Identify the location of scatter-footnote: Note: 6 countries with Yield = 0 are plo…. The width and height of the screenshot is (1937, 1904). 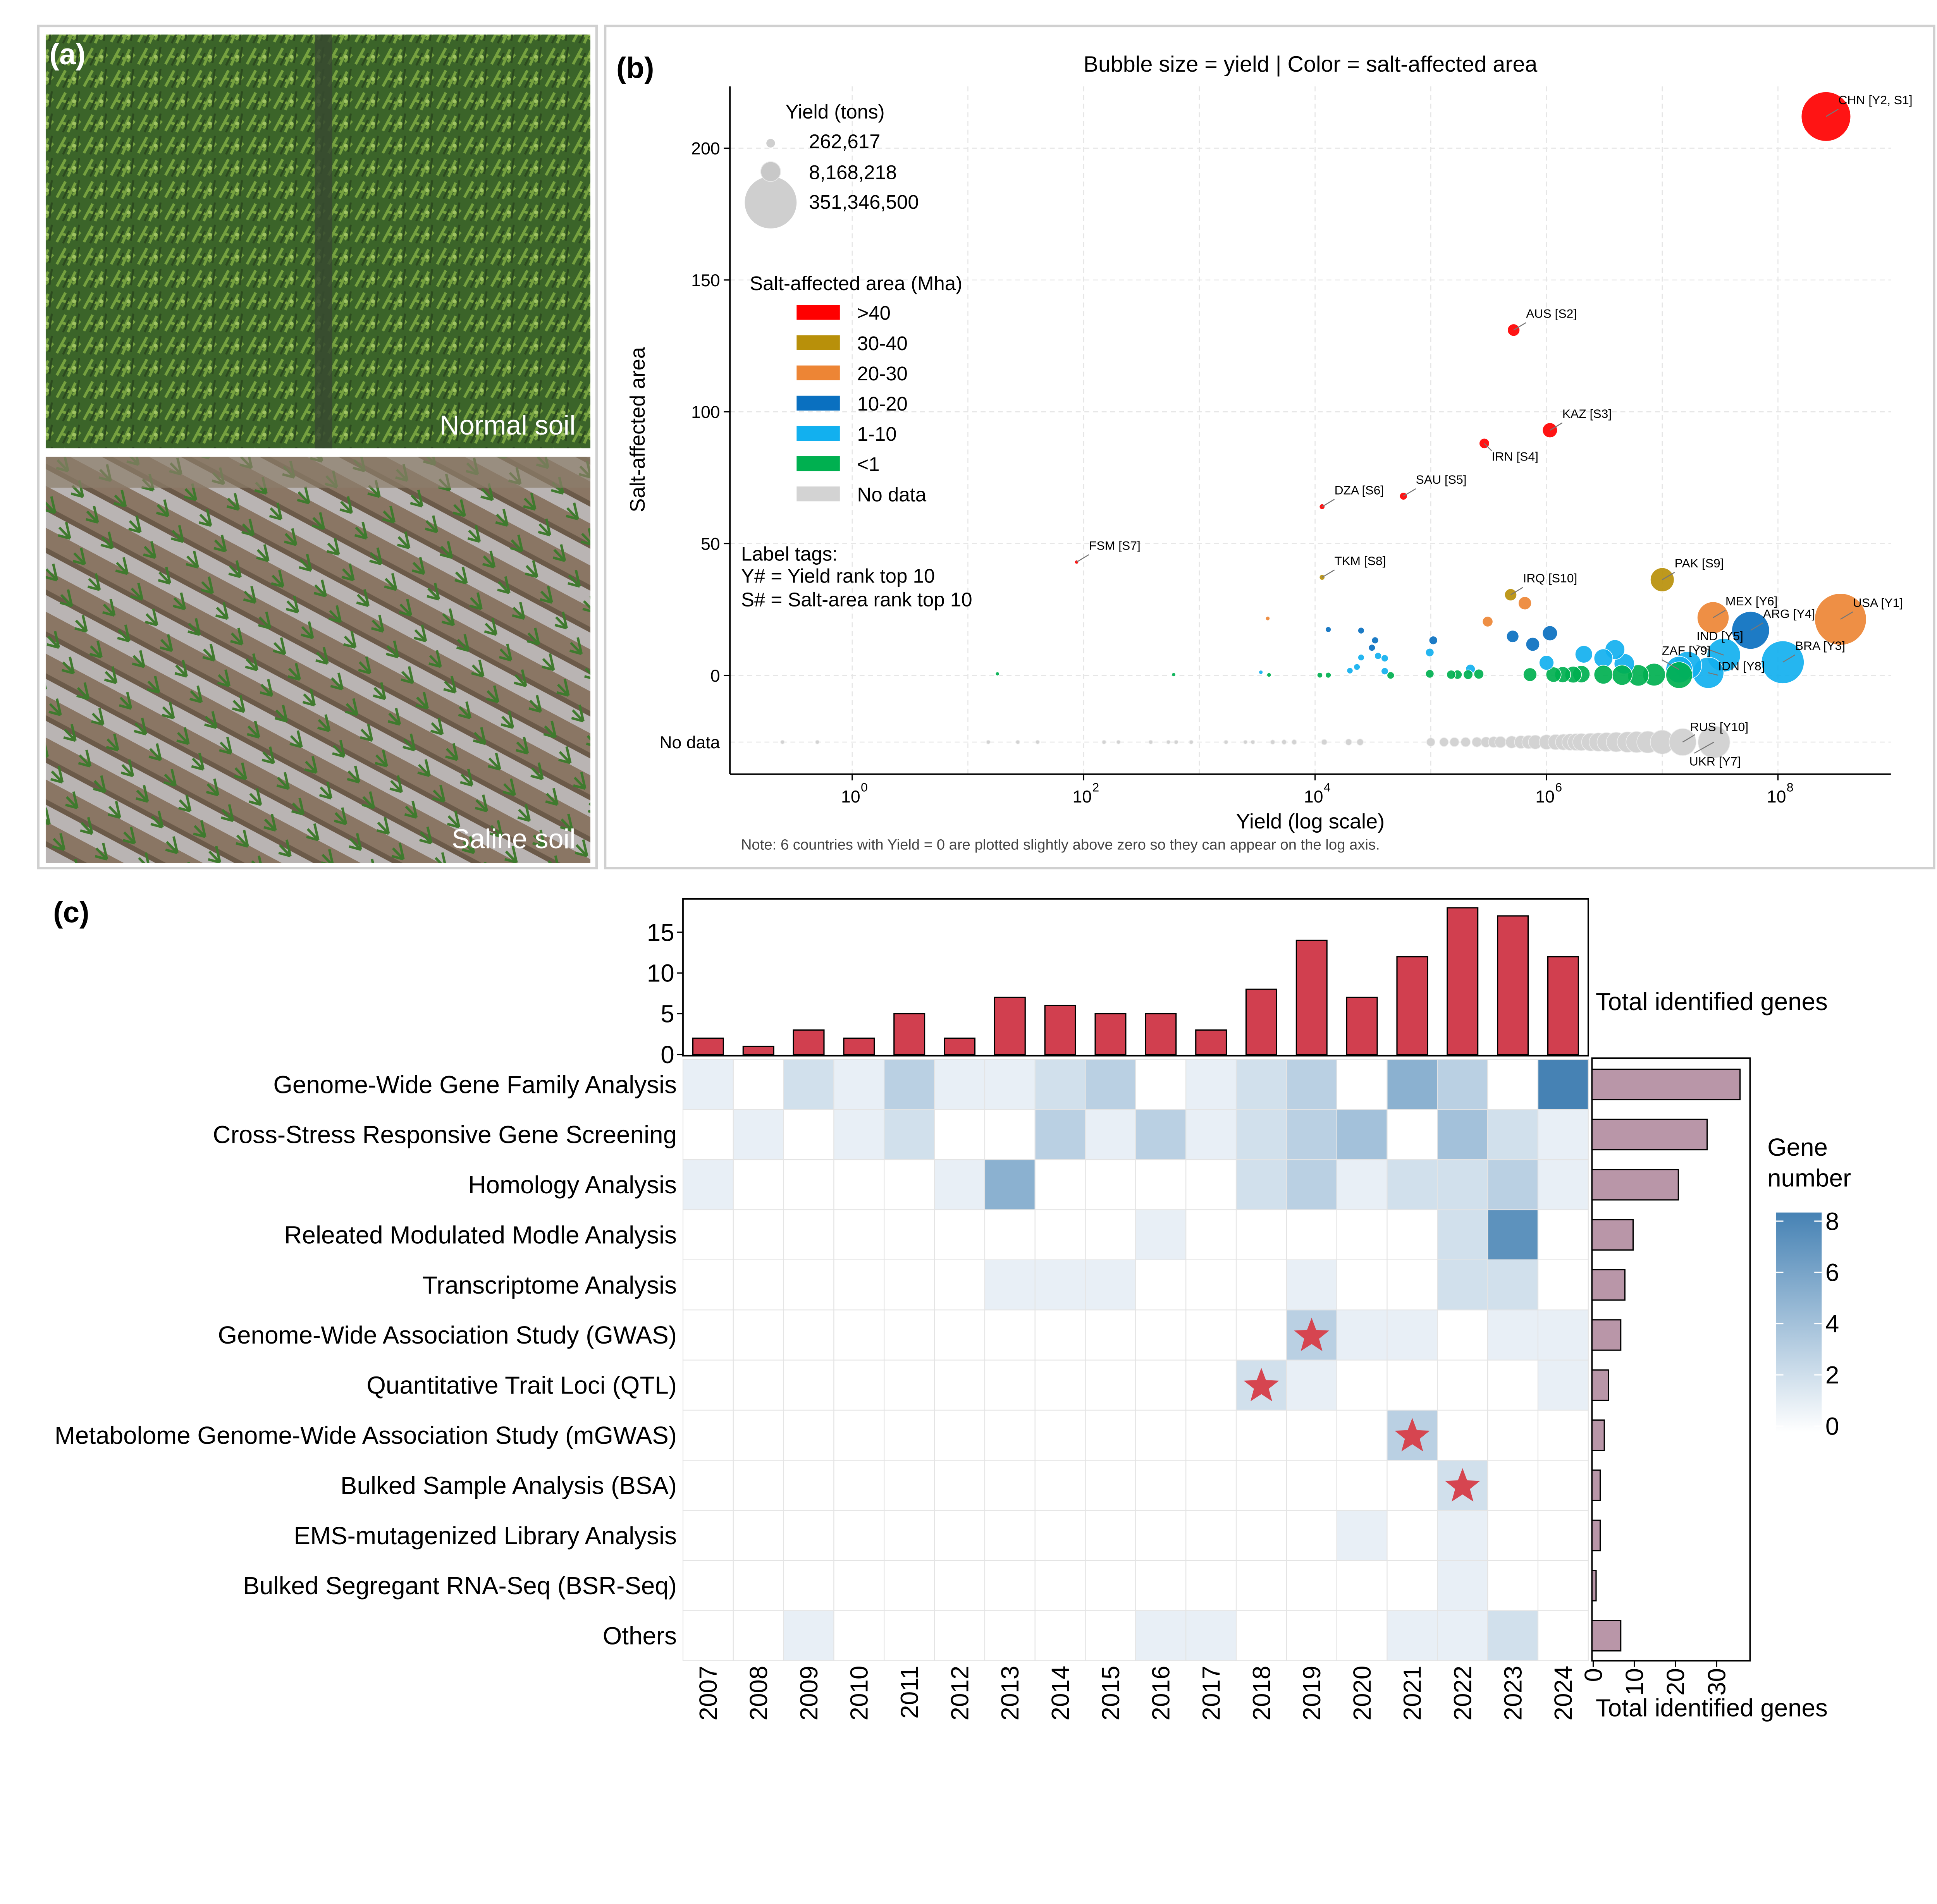
(1060, 845).